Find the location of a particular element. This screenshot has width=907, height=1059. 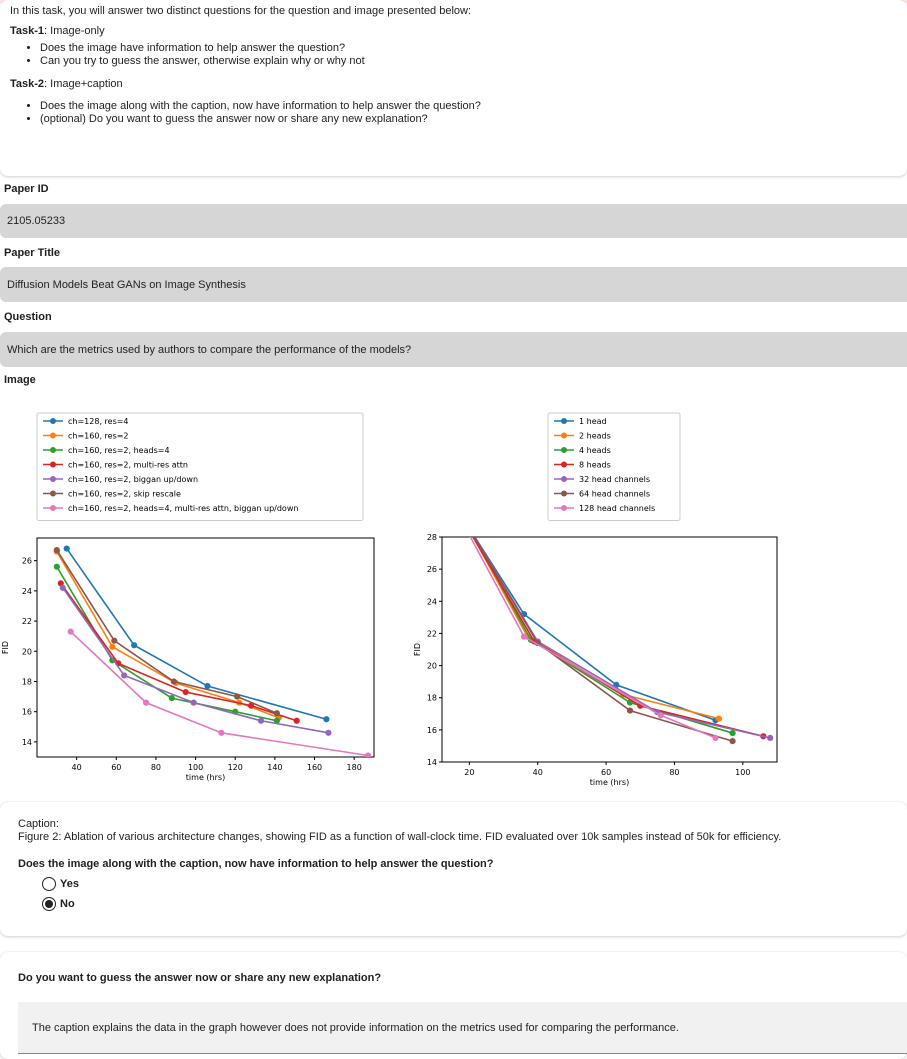

x-axis-label: time (hrs) is located at coordinates (205, 777).